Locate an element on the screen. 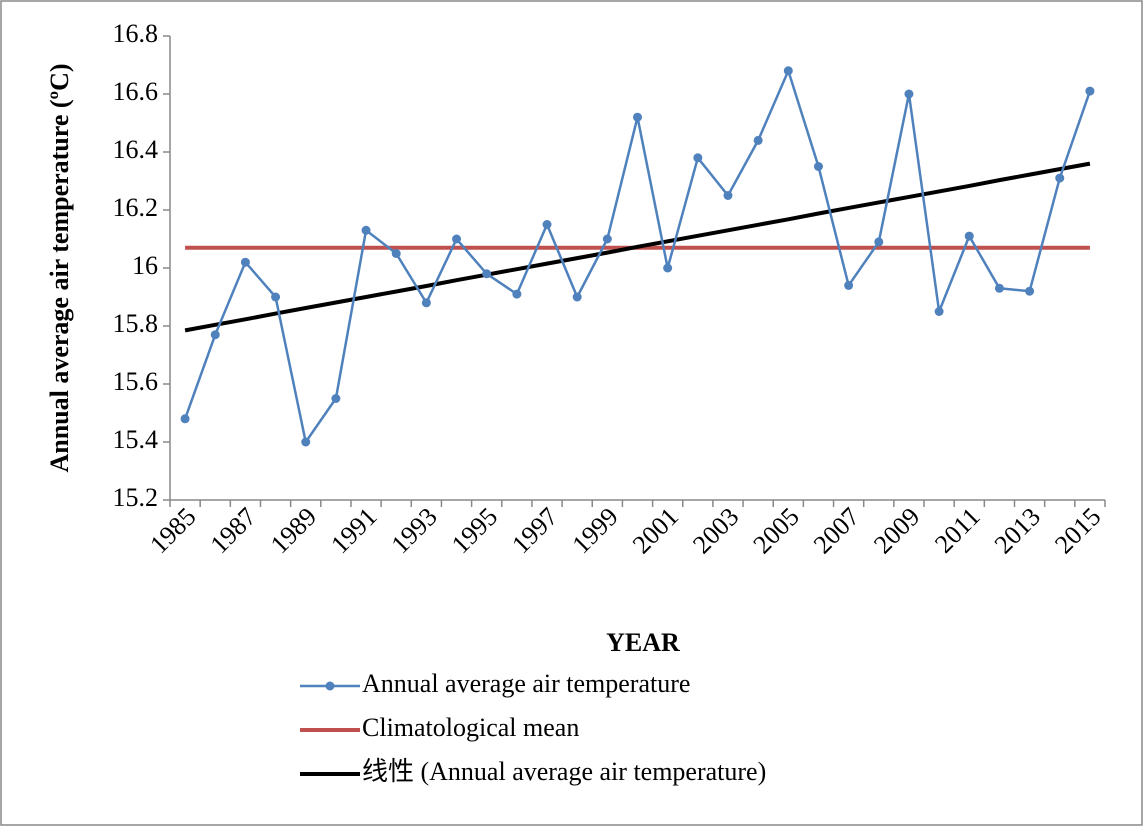  legend-marker is located at coordinates (330, 686).